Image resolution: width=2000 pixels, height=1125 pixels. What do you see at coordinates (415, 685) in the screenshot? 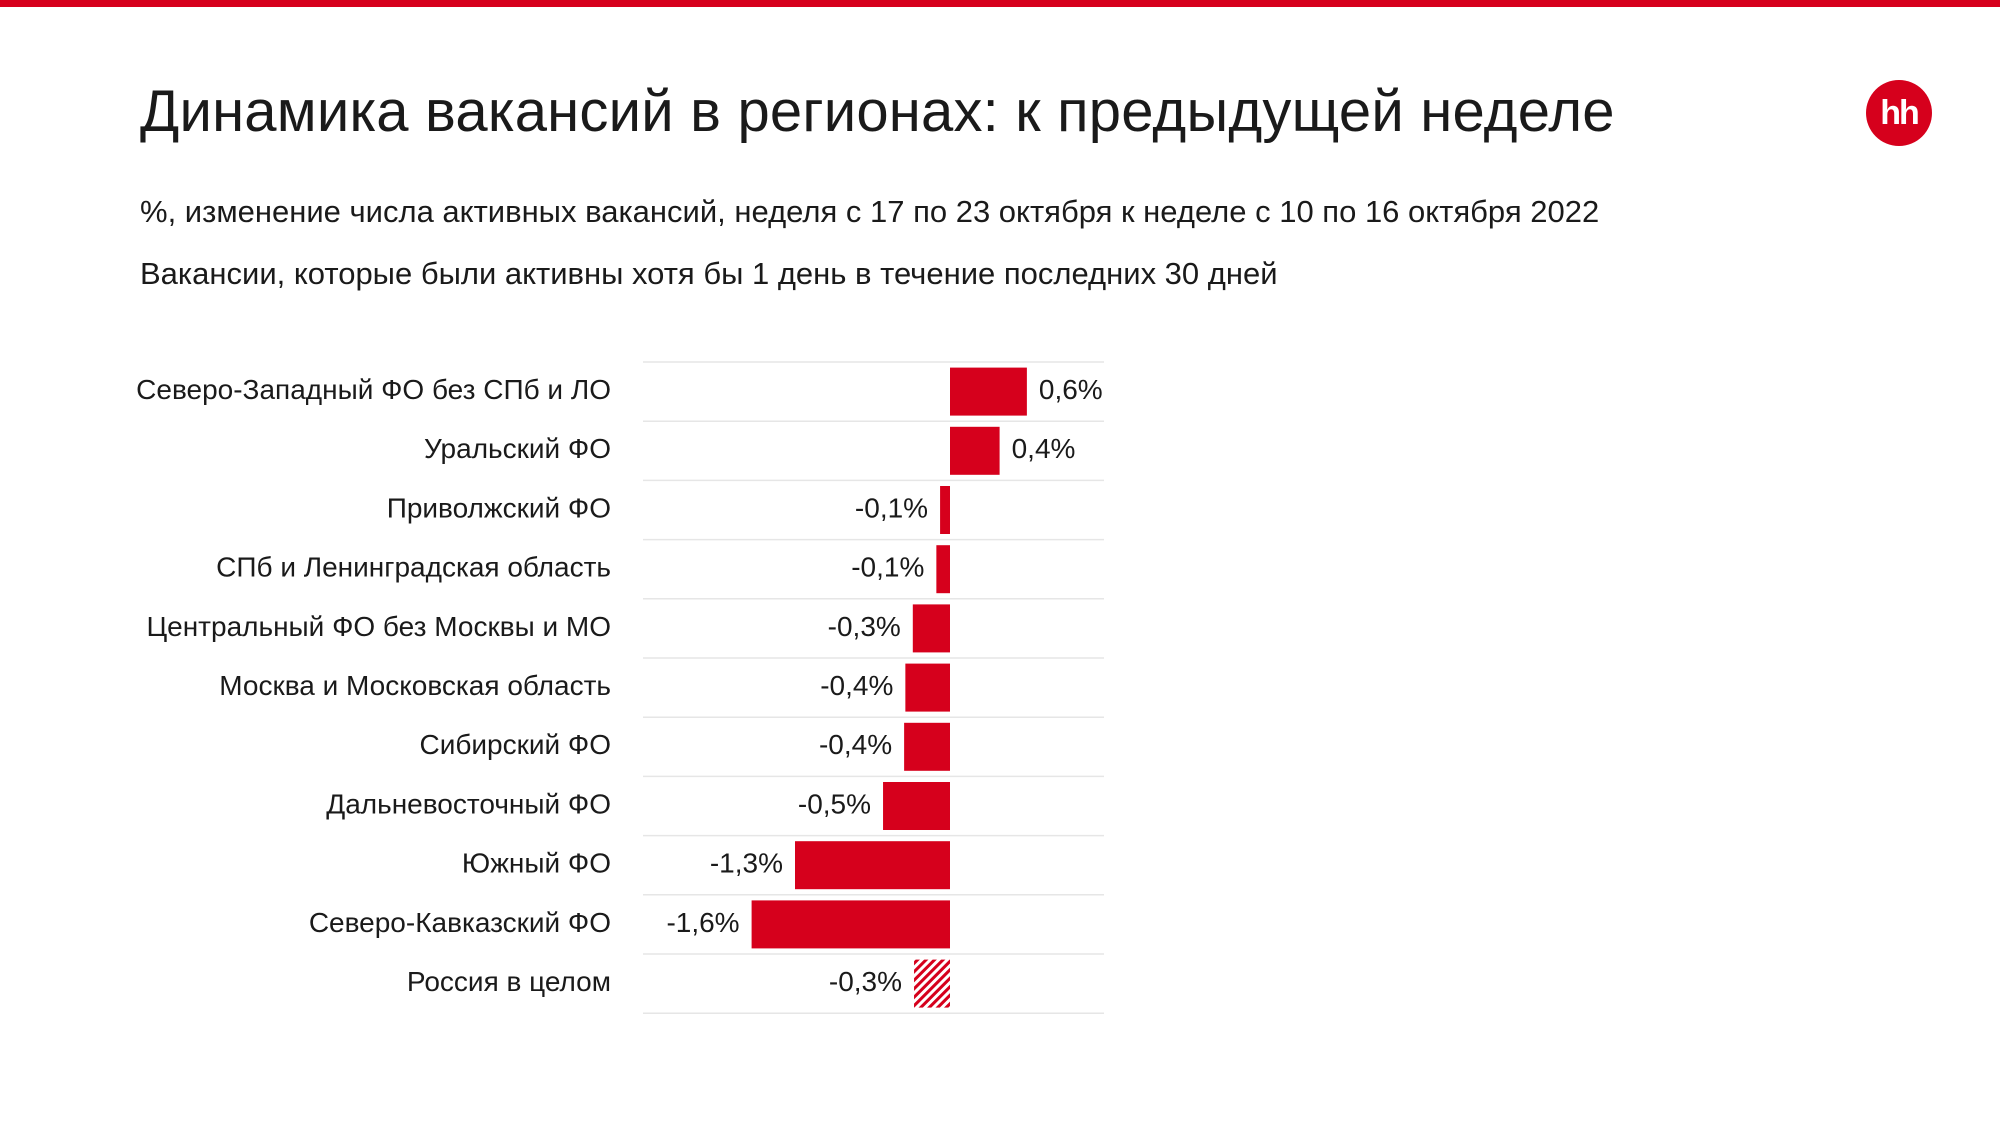
I see `category-label: Москва и Московская область` at bounding box center [415, 685].